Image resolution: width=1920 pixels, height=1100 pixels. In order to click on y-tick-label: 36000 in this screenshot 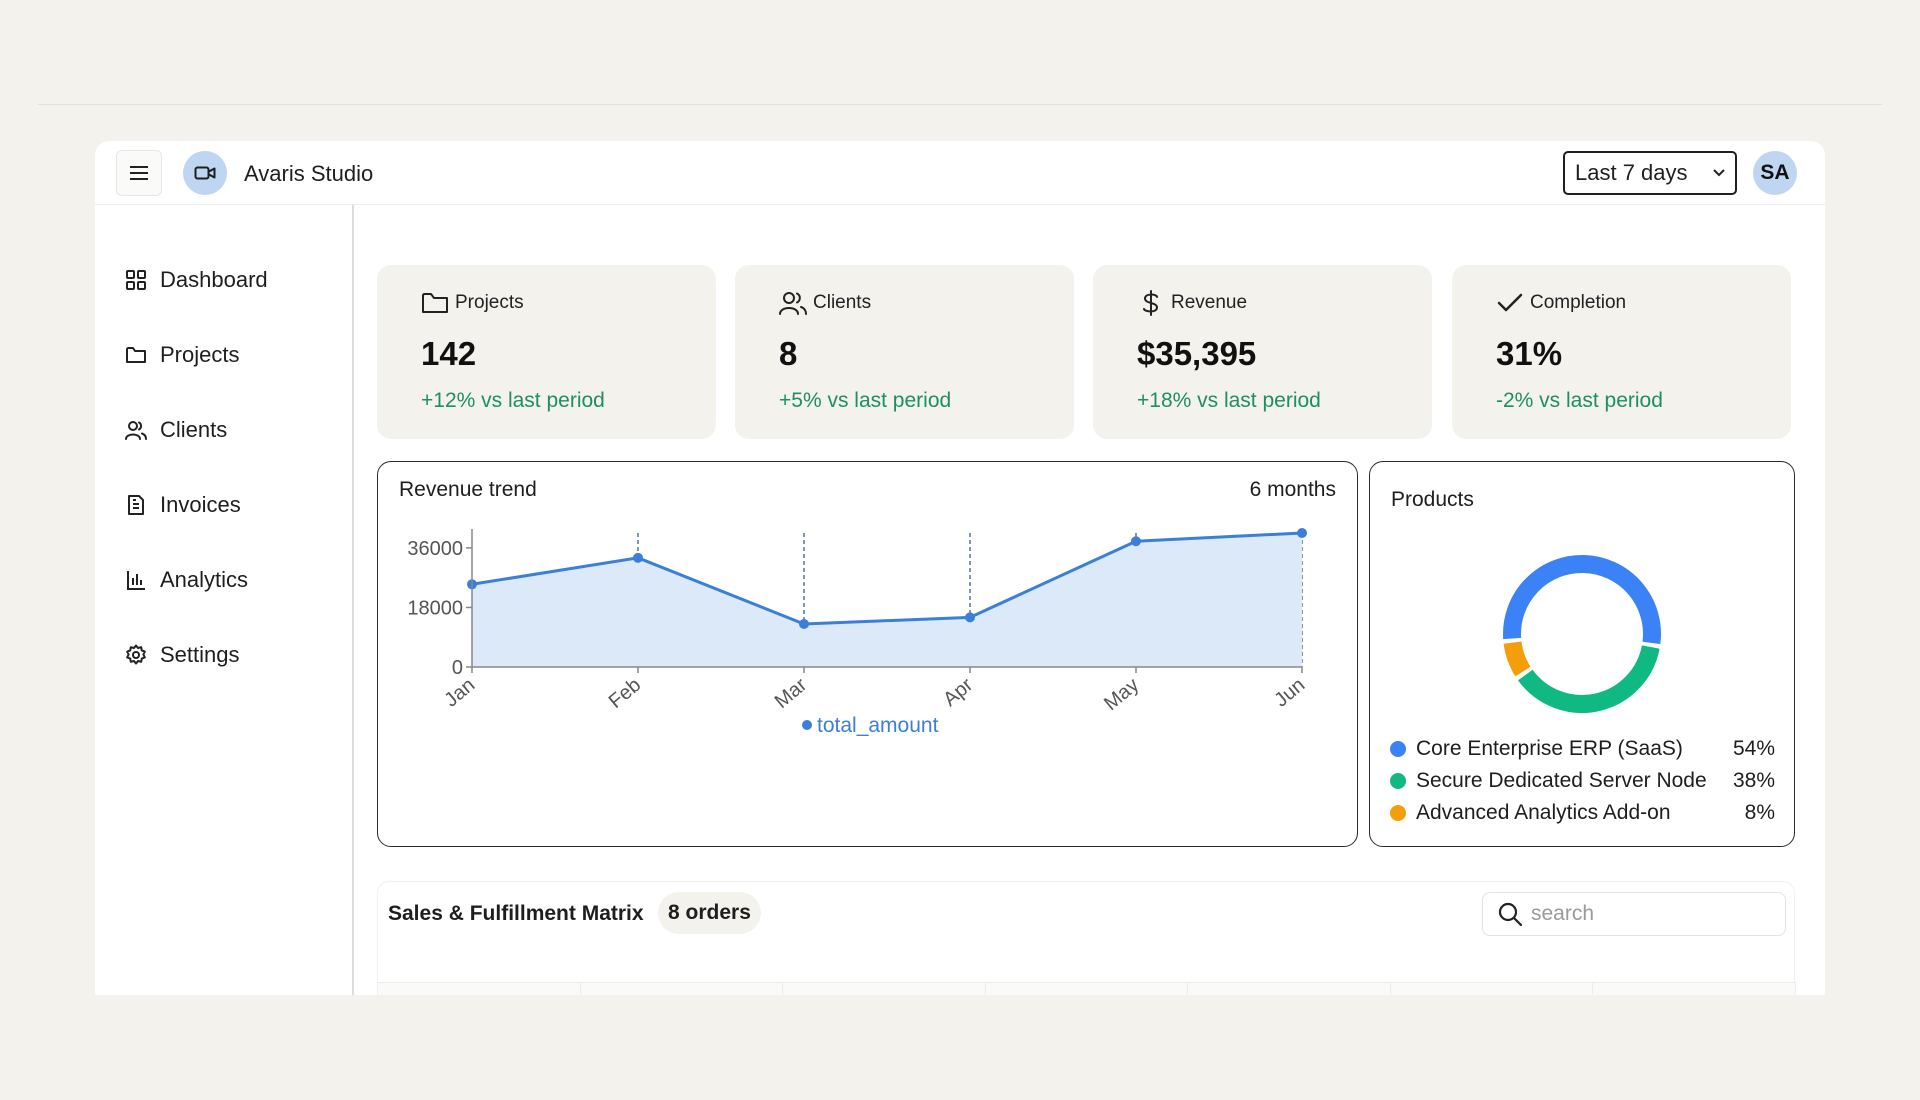, I will do `click(435, 549)`.